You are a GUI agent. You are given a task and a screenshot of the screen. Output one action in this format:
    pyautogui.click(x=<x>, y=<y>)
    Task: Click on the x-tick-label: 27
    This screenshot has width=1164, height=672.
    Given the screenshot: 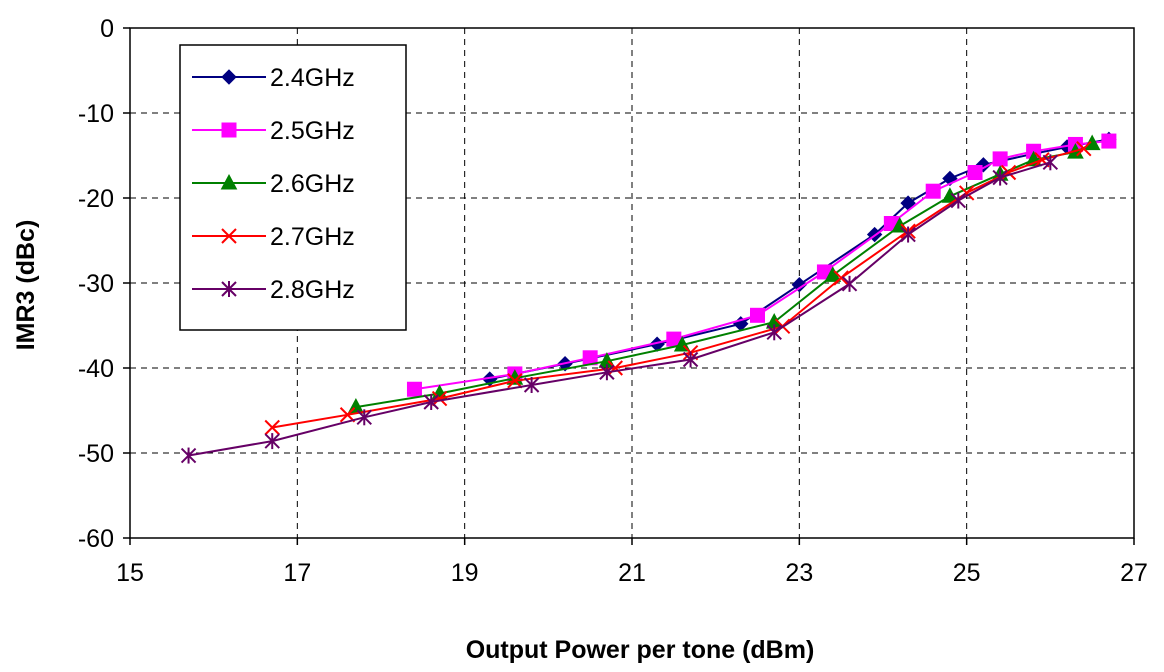 What is the action you would take?
    pyautogui.click(x=1134, y=573)
    